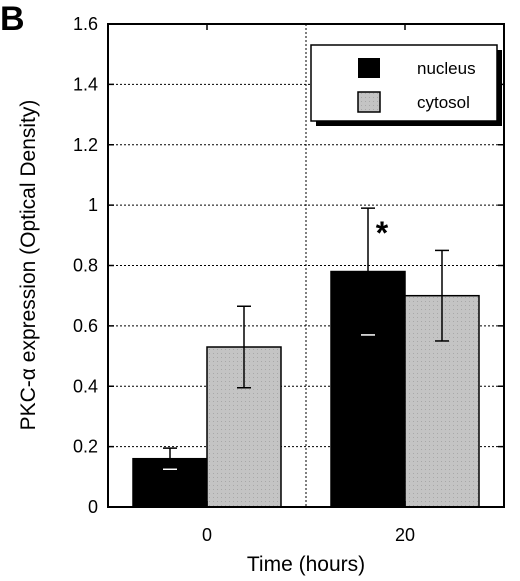 This screenshot has height=581, width=520. What do you see at coordinates (405, 535) in the screenshot?
I see `x-tick-label: 20` at bounding box center [405, 535].